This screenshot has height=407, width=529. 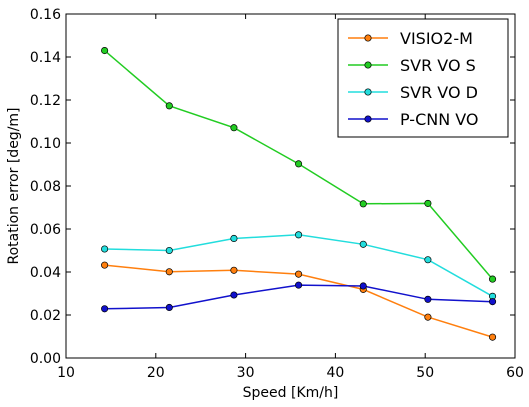 I want to click on legend-marker-svr-vo-s, so click(x=368, y=65).